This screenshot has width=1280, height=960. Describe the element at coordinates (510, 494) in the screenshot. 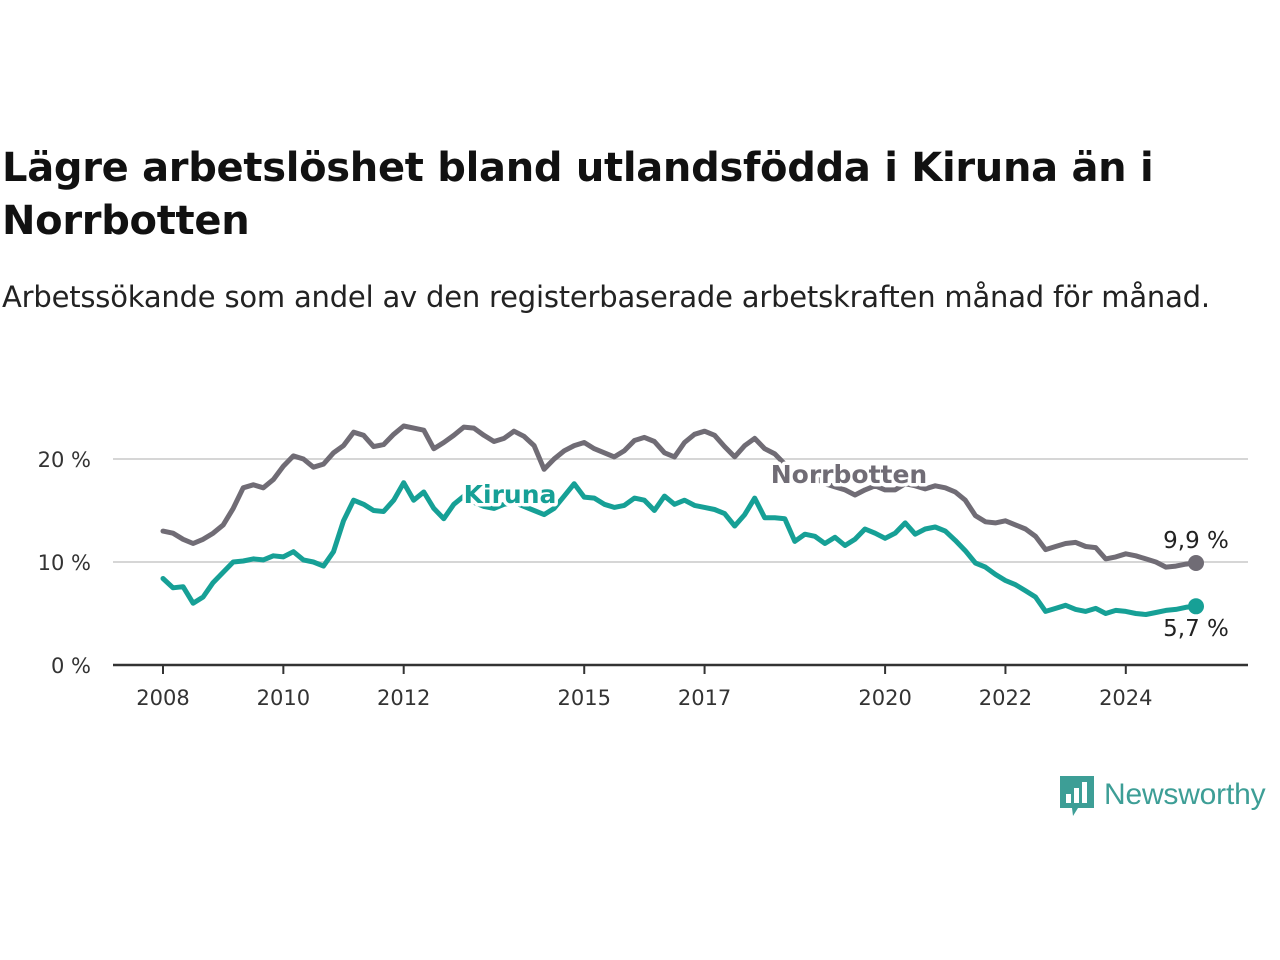

I see `series-label-kiruna: Kiruna` at that location.